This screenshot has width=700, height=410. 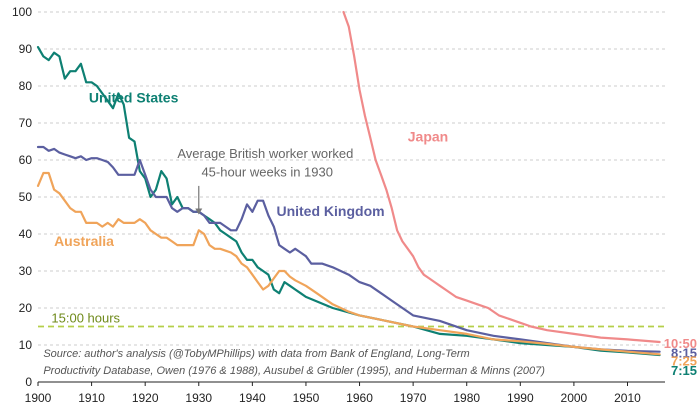 What do you see at coordinates (684, 352) in the screenshot?
I see `end-label-8-15: 8:15` at bounding box center [684, 352].